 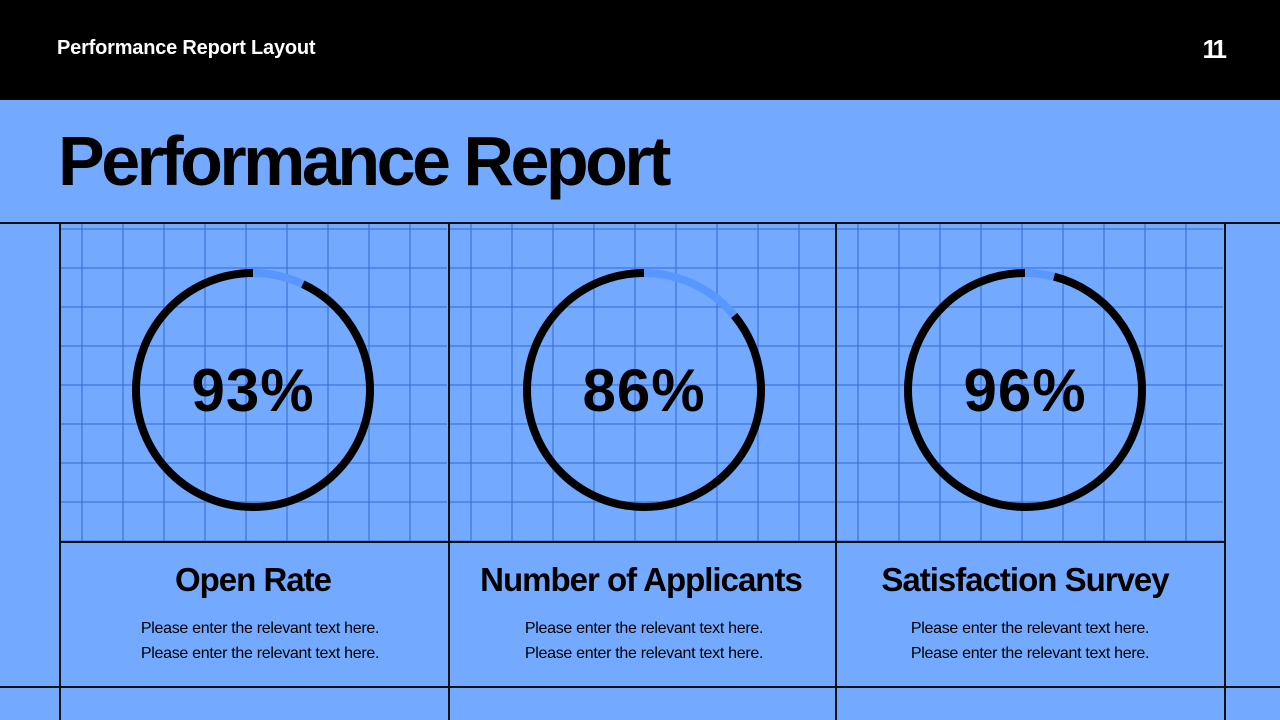 I want to click on page-number: 11, so click(x=1214, y=49).